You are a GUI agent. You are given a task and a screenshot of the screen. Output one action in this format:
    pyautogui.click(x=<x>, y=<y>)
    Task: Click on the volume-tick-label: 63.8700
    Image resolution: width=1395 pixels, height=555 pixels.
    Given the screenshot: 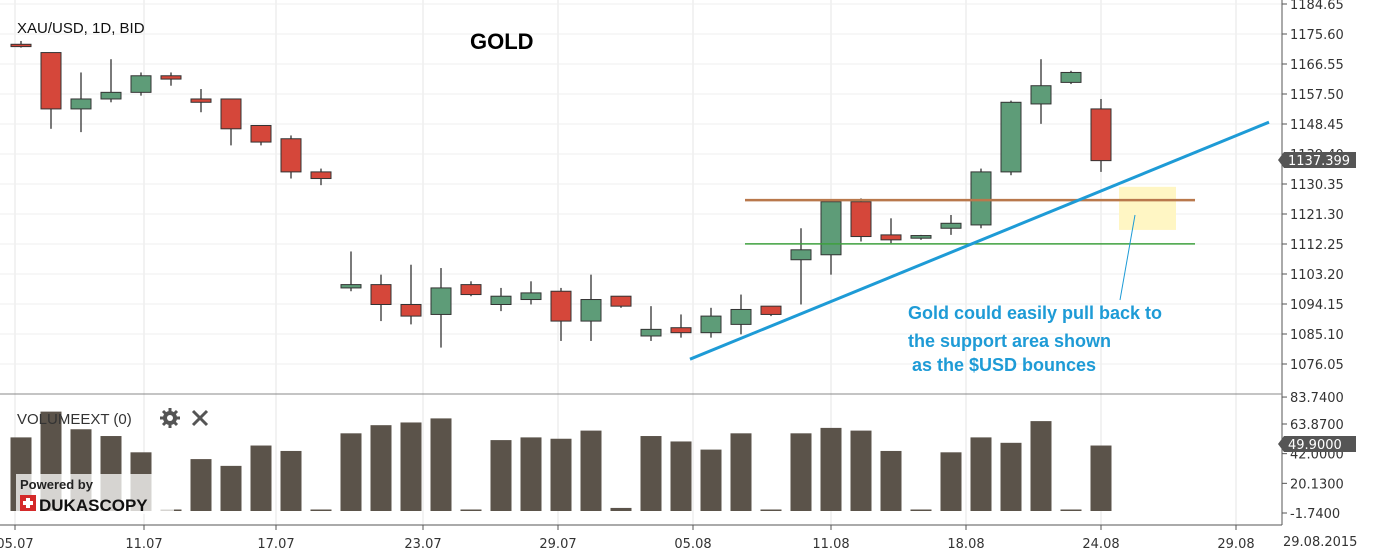 What is the action you would take?
    pyautogui.click(x=1317, y=425)
    